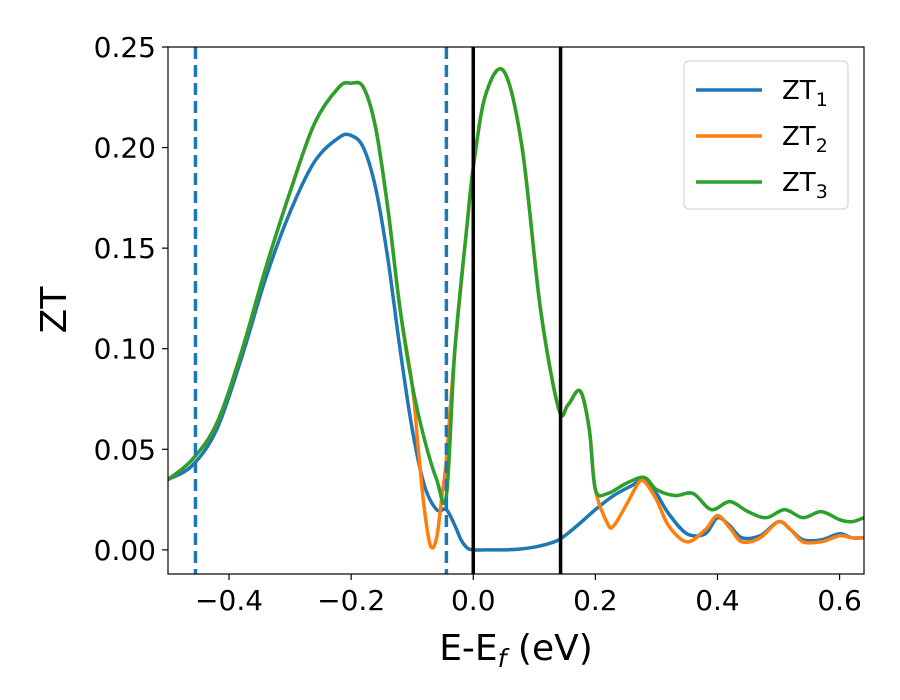  What do you see at coordinates (125, 449) in the screenshot?
I see `y-tick-label: 0.05` at bounding box center [125, 449].